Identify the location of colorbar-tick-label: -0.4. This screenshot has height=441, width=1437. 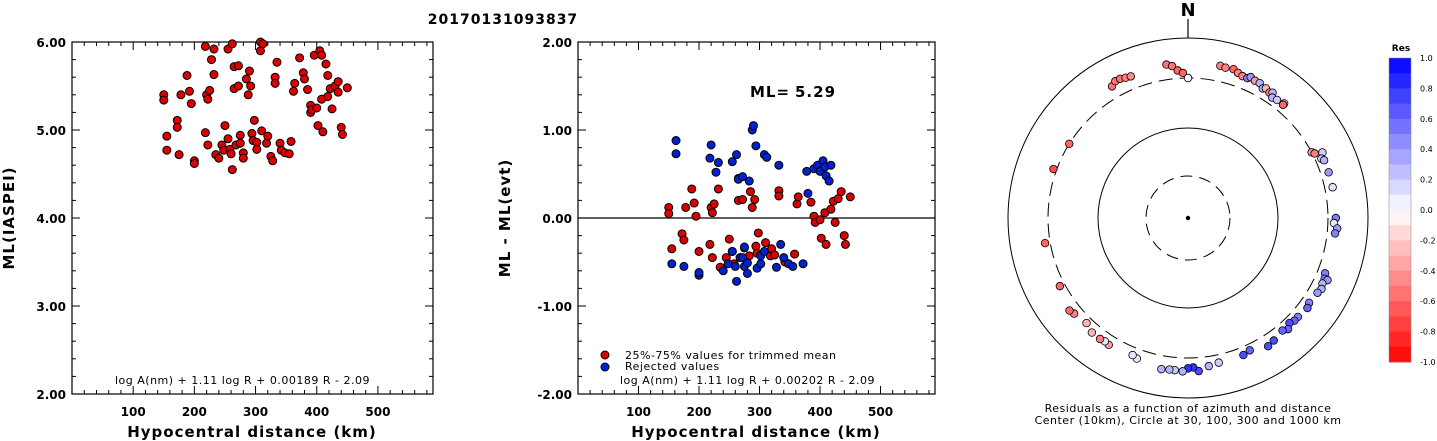
(1428, 271).